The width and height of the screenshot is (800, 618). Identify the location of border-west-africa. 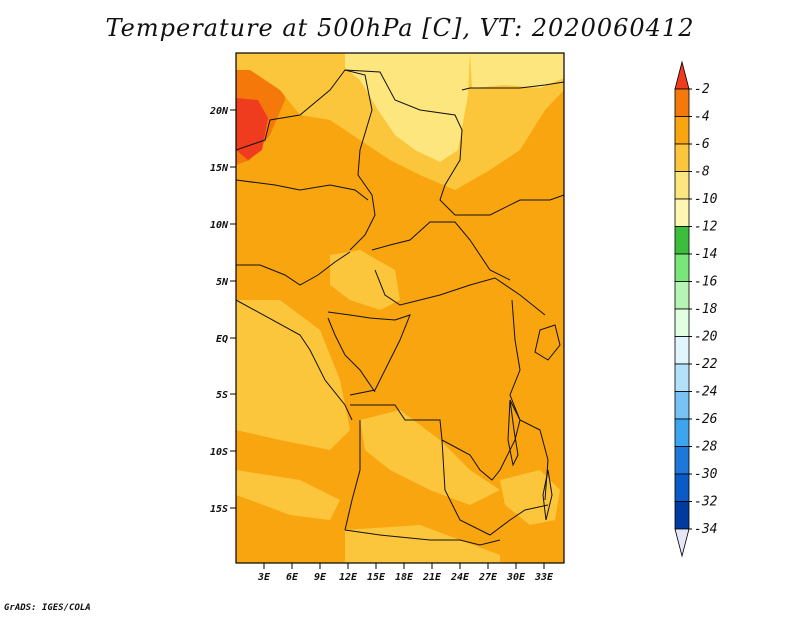
(302, 190).